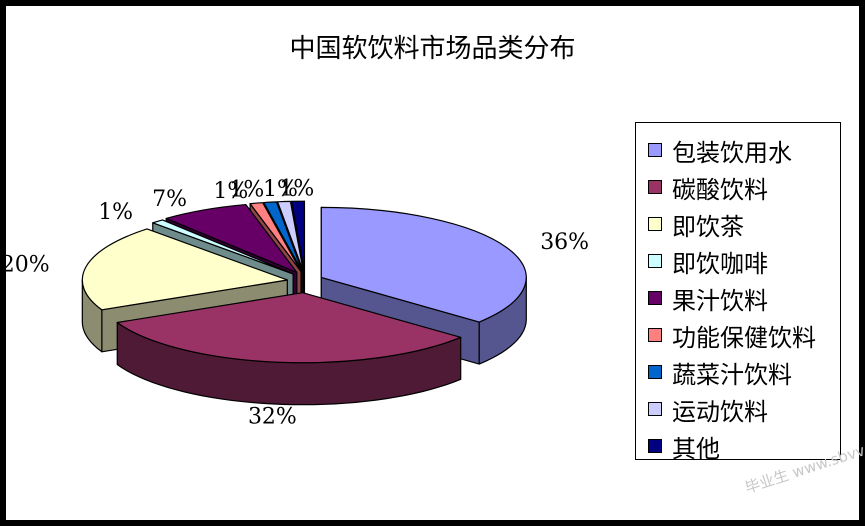 The width and height of the screenshot is (865, 526). What do you see at coordinates (246, 190) in the screenshot?
I see `slice-蔬菜汁饮料-label: 1%` at bounding box center [246, 190].